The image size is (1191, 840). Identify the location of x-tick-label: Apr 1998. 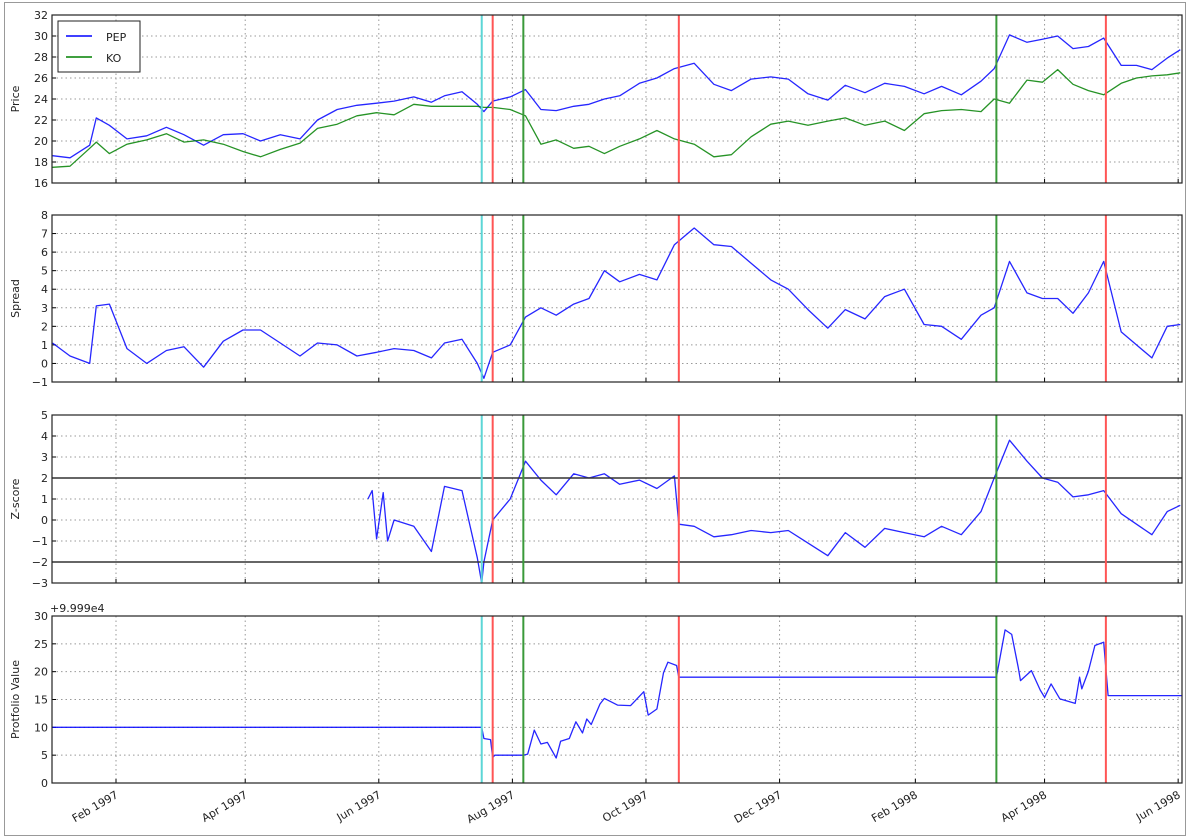
(1024, 806).